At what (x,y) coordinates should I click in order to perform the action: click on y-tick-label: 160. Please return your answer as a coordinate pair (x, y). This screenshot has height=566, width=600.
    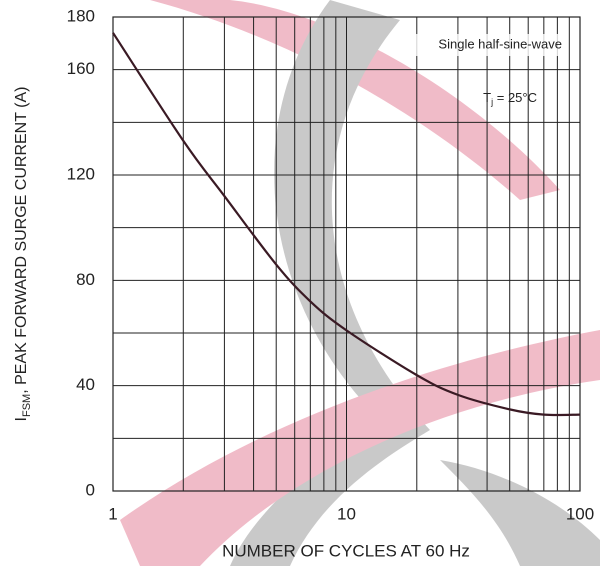
    Looking at the image, I should click on (81, 68).